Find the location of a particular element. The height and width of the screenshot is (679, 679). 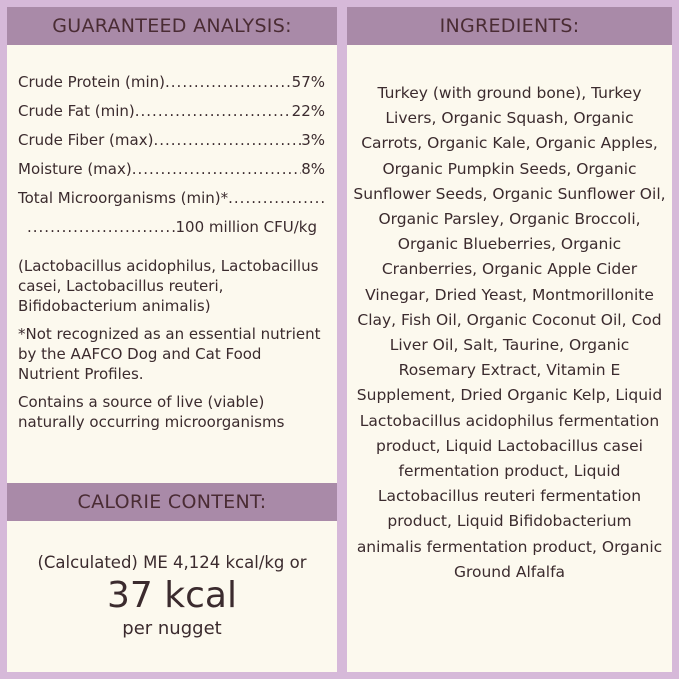

analysis-row: Moisture (max) 8% is located at coordinates (172, 169).